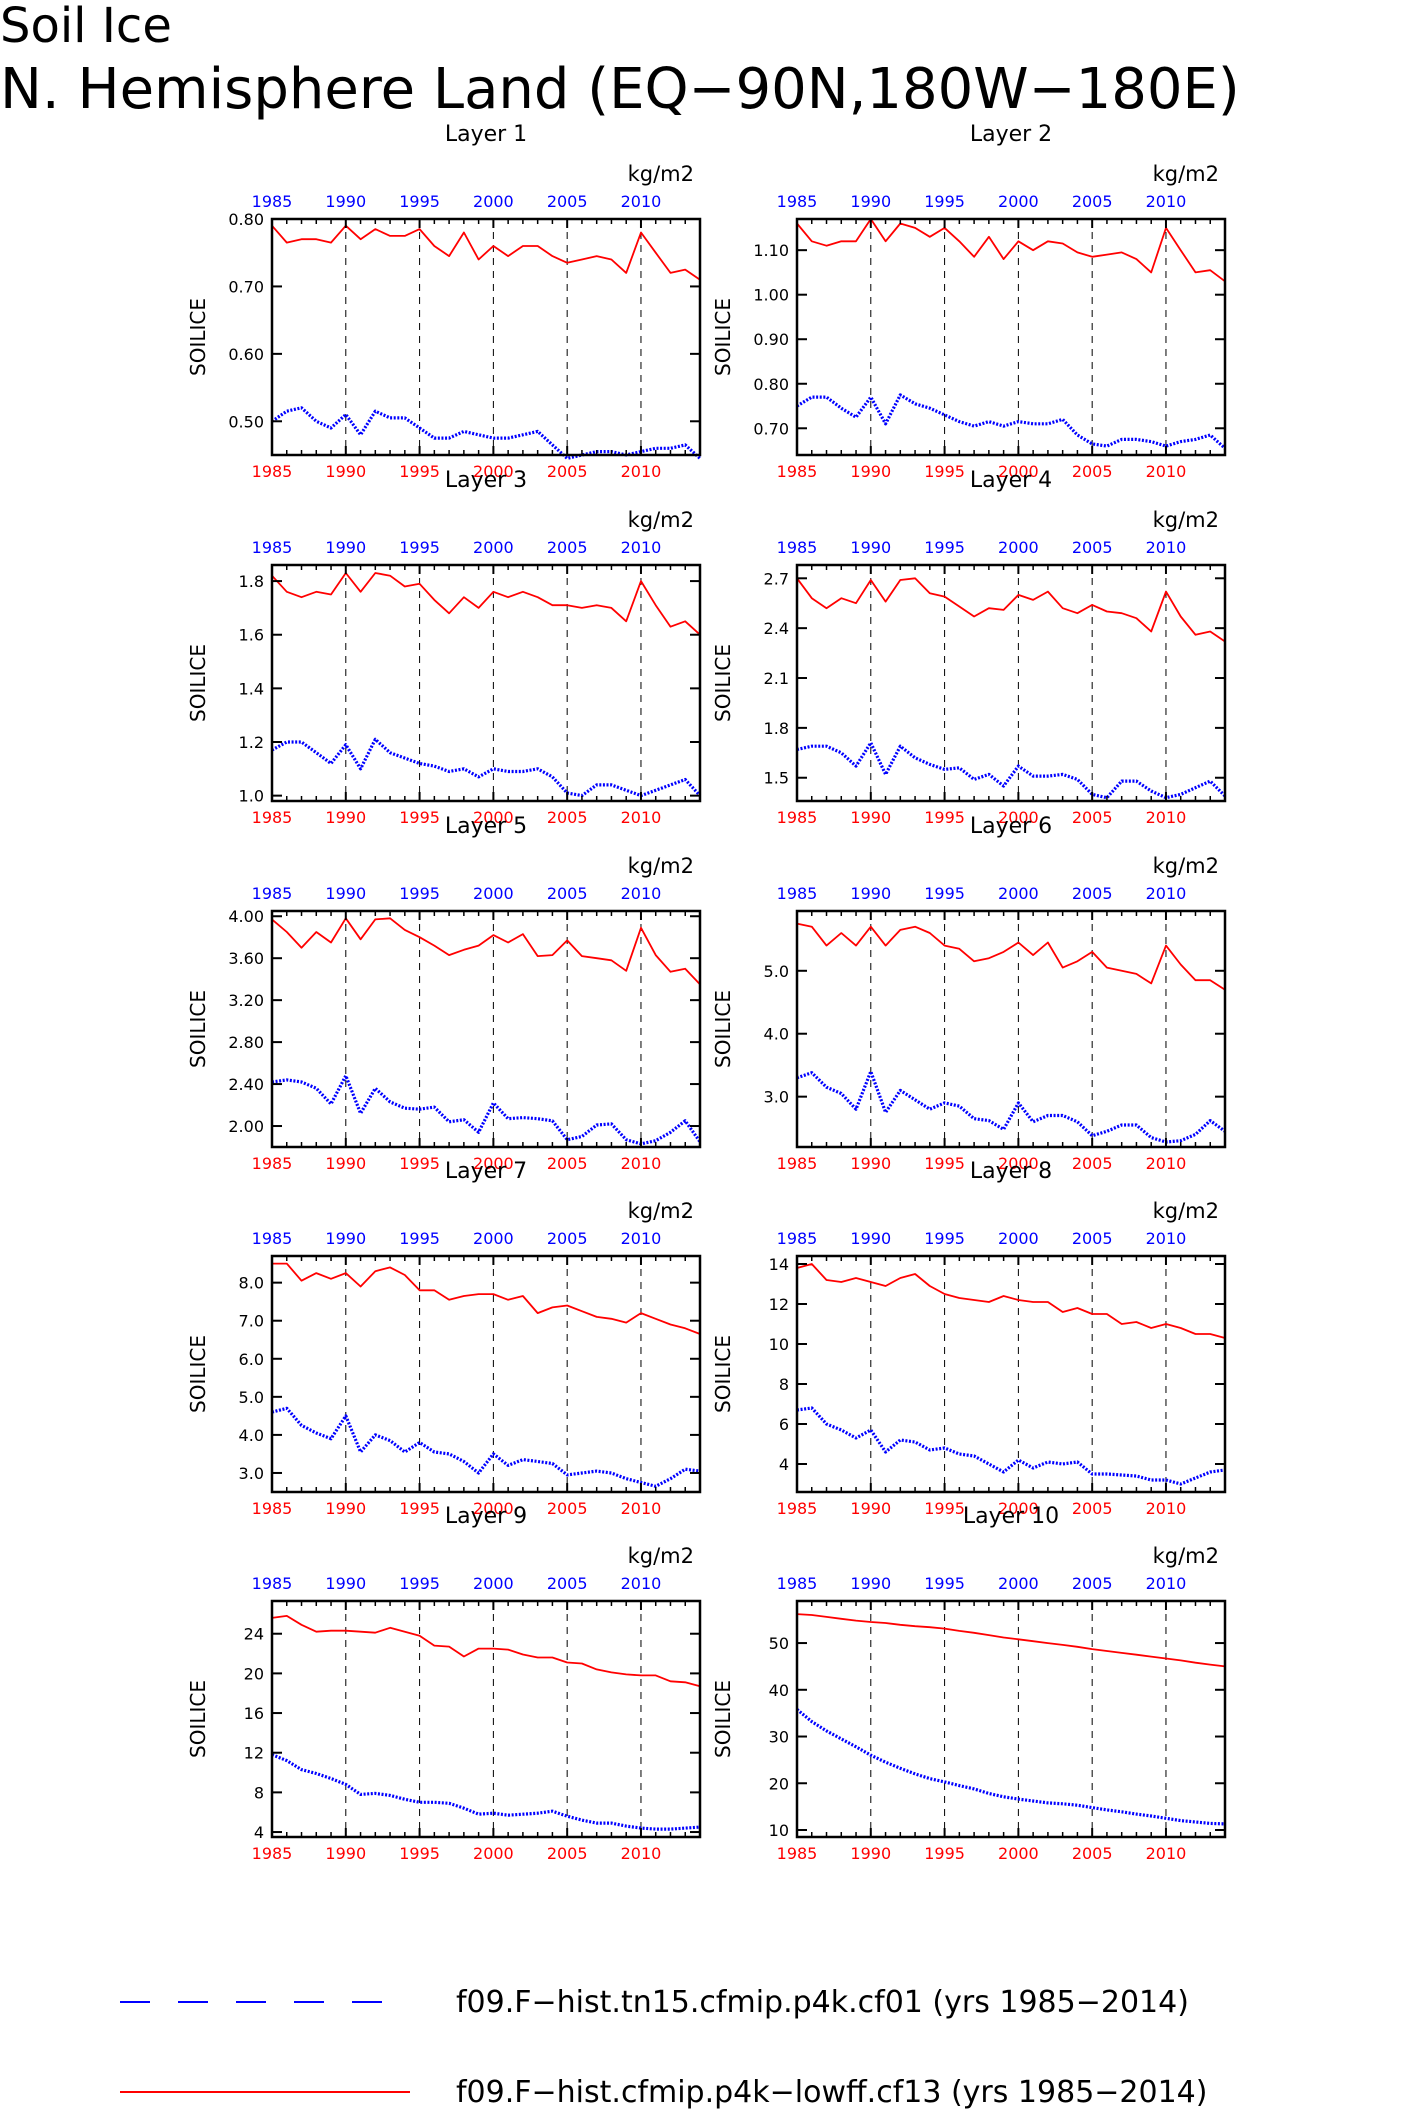 The image size is (1412, 2117). I want to click on panel-title: Layer 1, so click(486, 134).